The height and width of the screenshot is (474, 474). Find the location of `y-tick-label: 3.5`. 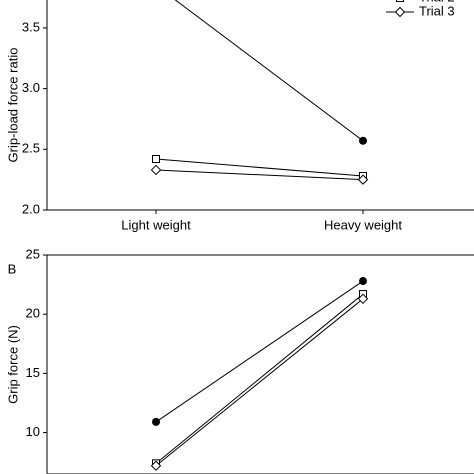

y-tick-label: 3.5 is located at coordinates (31, 26).